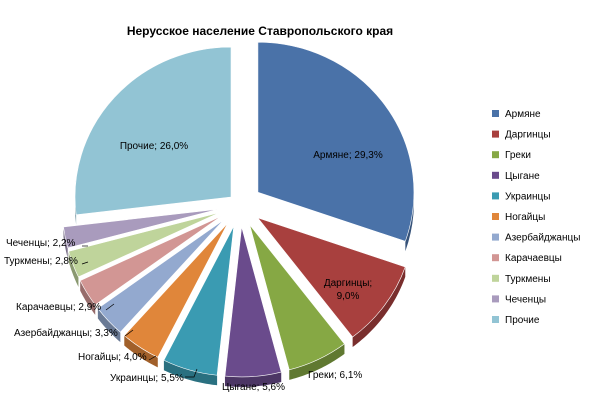 The width and height of the screenshot is (591, 412). What do you see at coordinates (528, 135) in the screenshot?
I see `legend-label-2: Даргинцы` at bounding box center [528, 135].